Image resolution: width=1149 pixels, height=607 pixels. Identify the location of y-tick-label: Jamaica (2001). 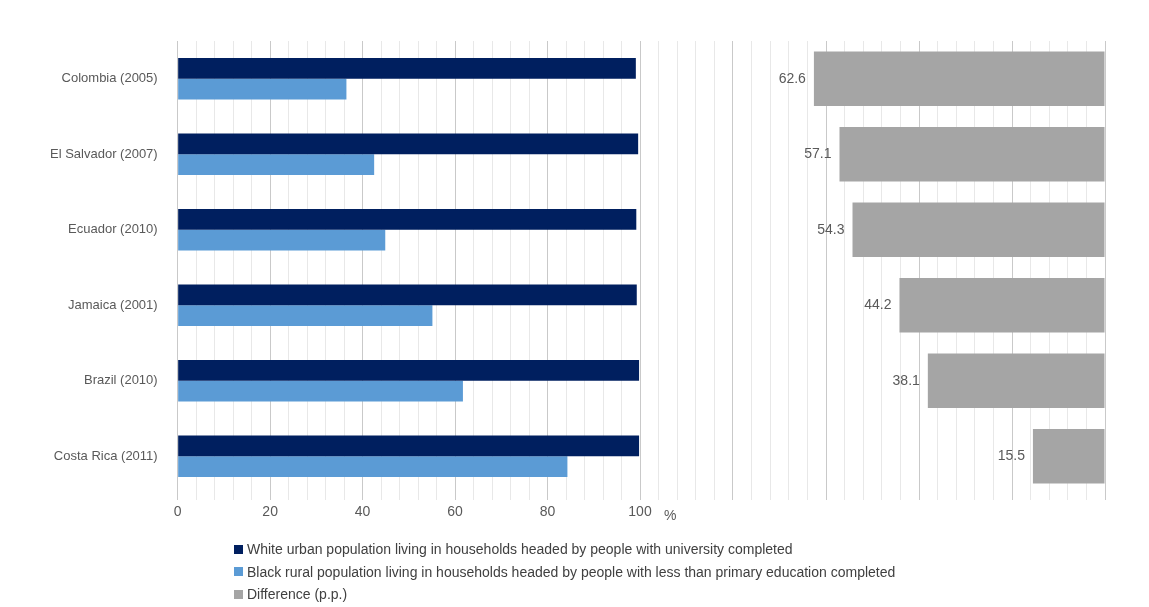
(113, 304).